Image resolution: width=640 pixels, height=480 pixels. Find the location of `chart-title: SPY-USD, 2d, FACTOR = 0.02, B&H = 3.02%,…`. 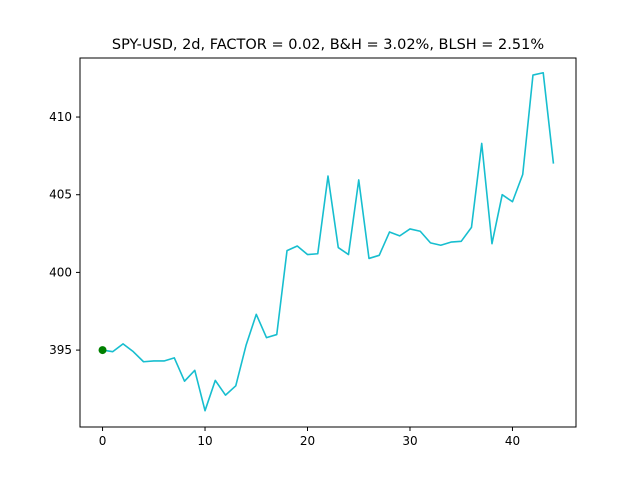

chart-title: SPY-USD, 2d, FACTOR = 0.02, B&H = 3.02%,… is located at coordinates (328, 45).